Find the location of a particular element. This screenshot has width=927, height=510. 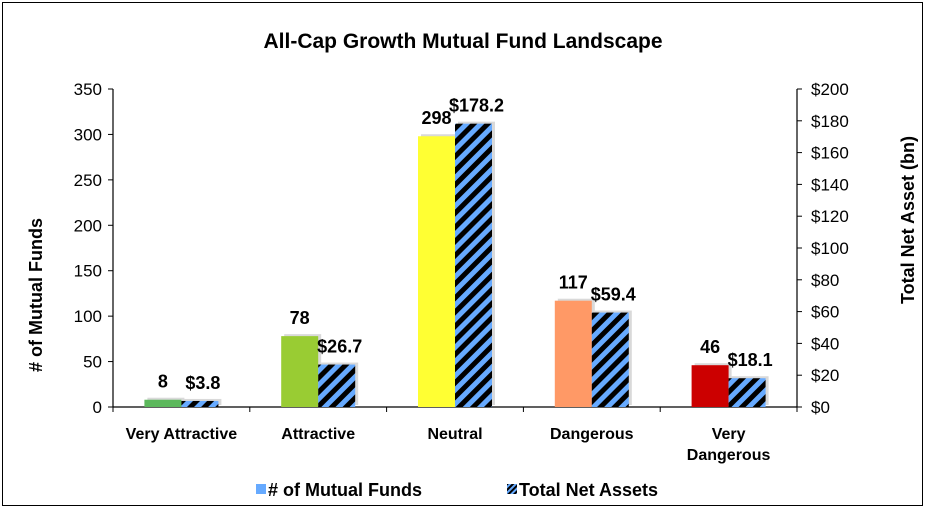

data-label-funds: 117 is located at coordinates (573, 283).